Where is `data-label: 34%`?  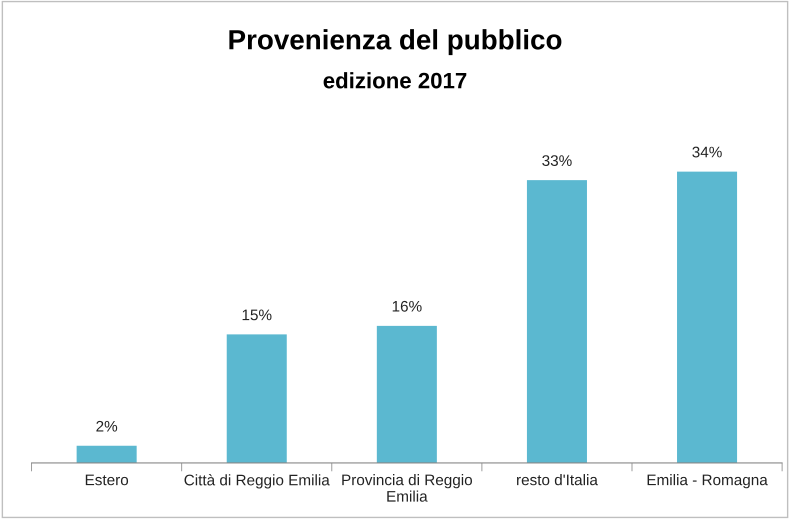
data-label: 34% is located at coordinates (707, 152).